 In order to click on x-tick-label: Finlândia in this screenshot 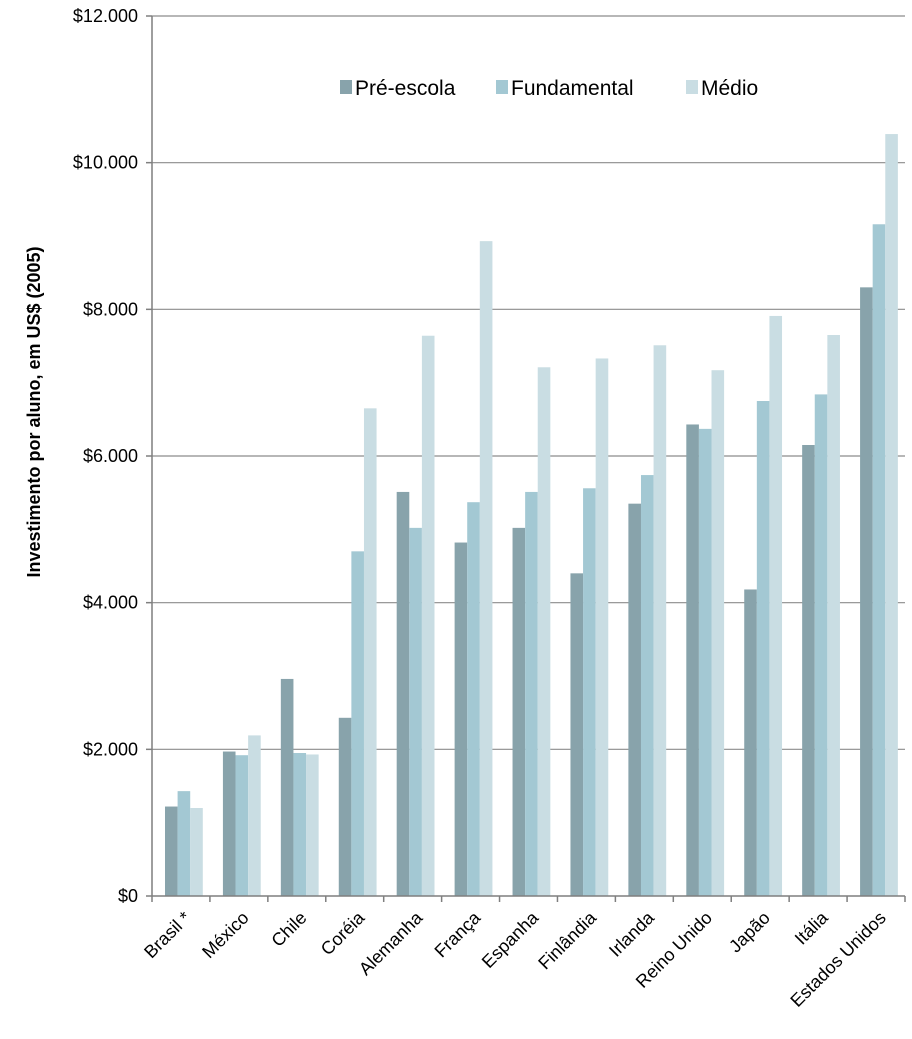, I will do `click(567, 940)`.